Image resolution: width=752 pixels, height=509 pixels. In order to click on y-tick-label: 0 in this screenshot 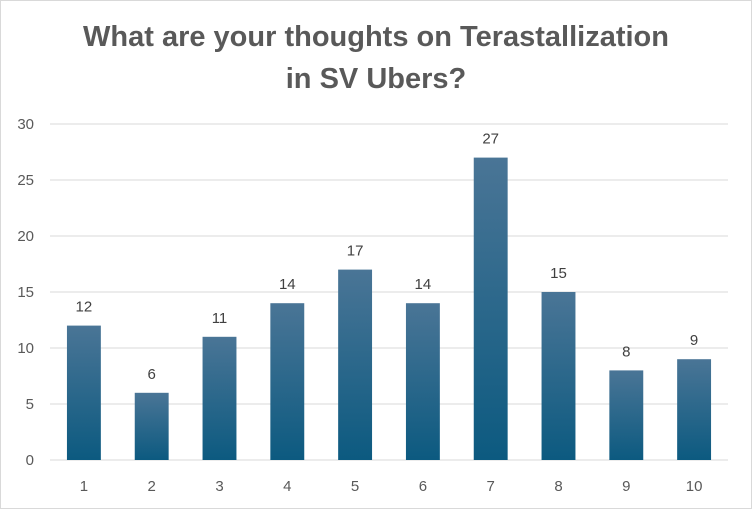, I will do `click(30, 460)`.